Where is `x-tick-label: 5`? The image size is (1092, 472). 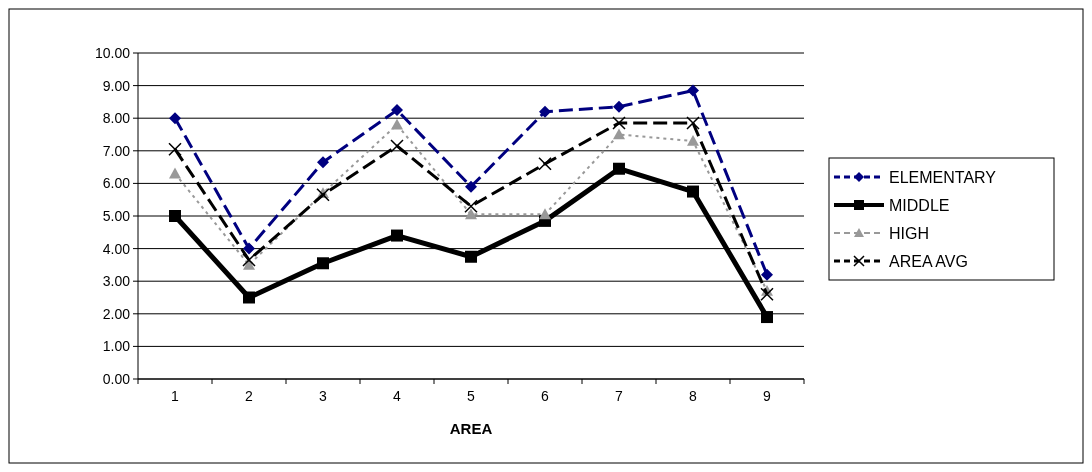 x-tick-label: 5 is located at coordinates (471, 396).